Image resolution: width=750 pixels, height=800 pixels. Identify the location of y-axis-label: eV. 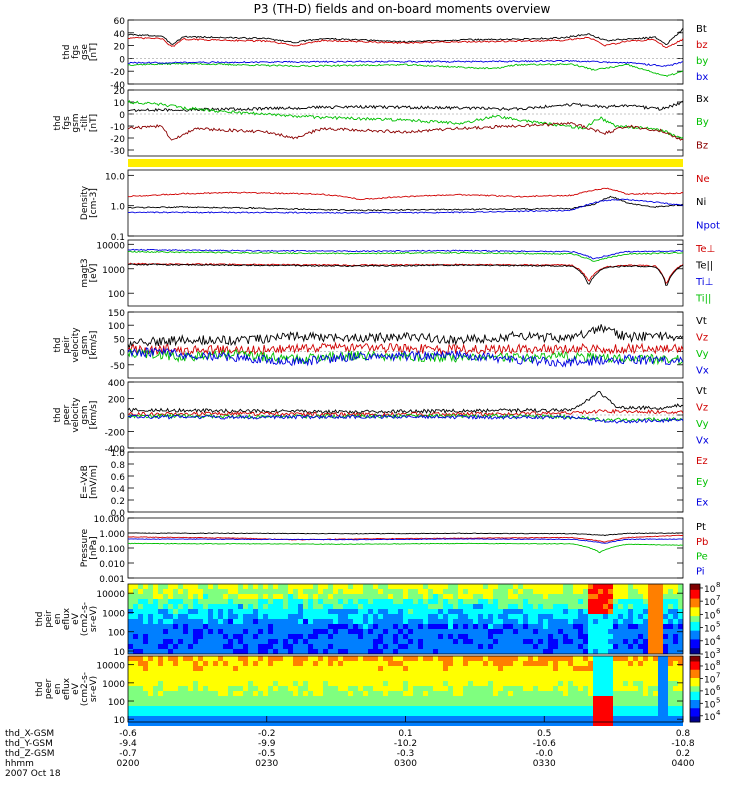
(76, 688).